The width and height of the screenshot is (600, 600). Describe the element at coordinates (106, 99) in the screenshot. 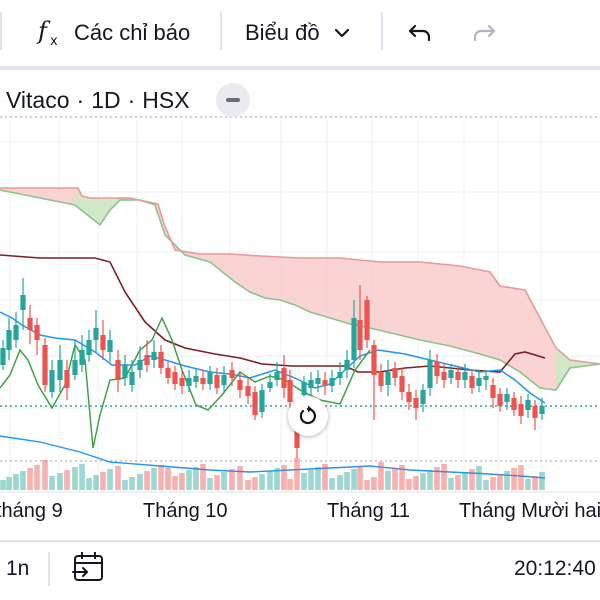

I see `symbol-interval: 1D` at that location.